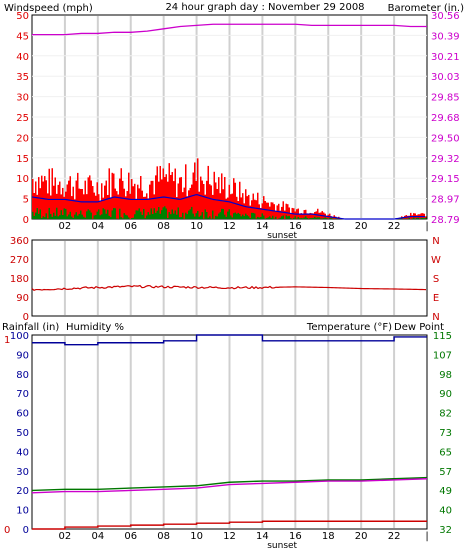 This screenshot has width=465, height=556. Describe the element at coordinates (445, 394) in the screenshot. I see `temperature-tick-label: 90` at that location.